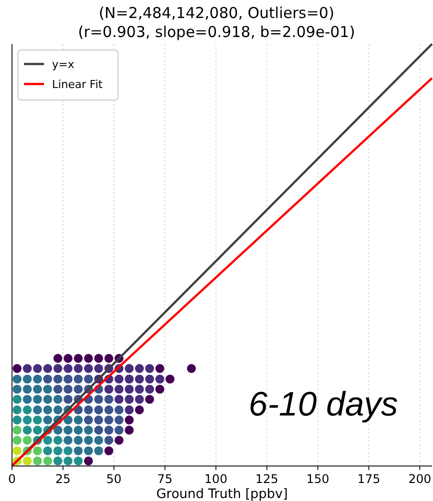 Image resolution: width=433 pixels, height=501 pixels. I want to click on x-axis-title: Ground Truth [ppbv], so click(222, 494).